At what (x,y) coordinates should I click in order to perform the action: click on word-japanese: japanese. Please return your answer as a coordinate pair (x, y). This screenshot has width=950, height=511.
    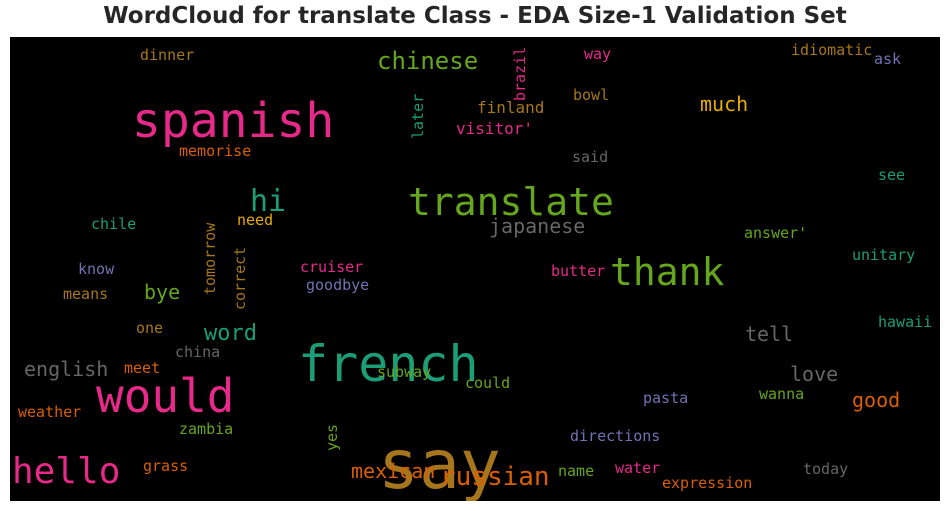
    Looking at the image, I should click on (537, 226).